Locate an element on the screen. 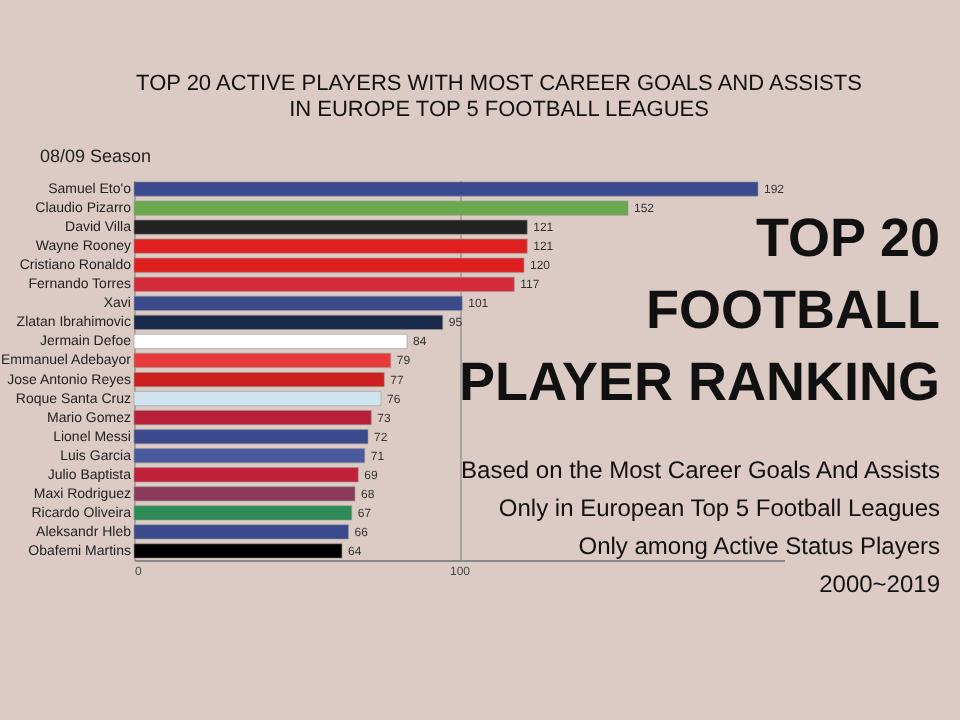 This screenshot has width=960, height=720. annotation: PLAYER RANKING is located at coordinates (699, 382).